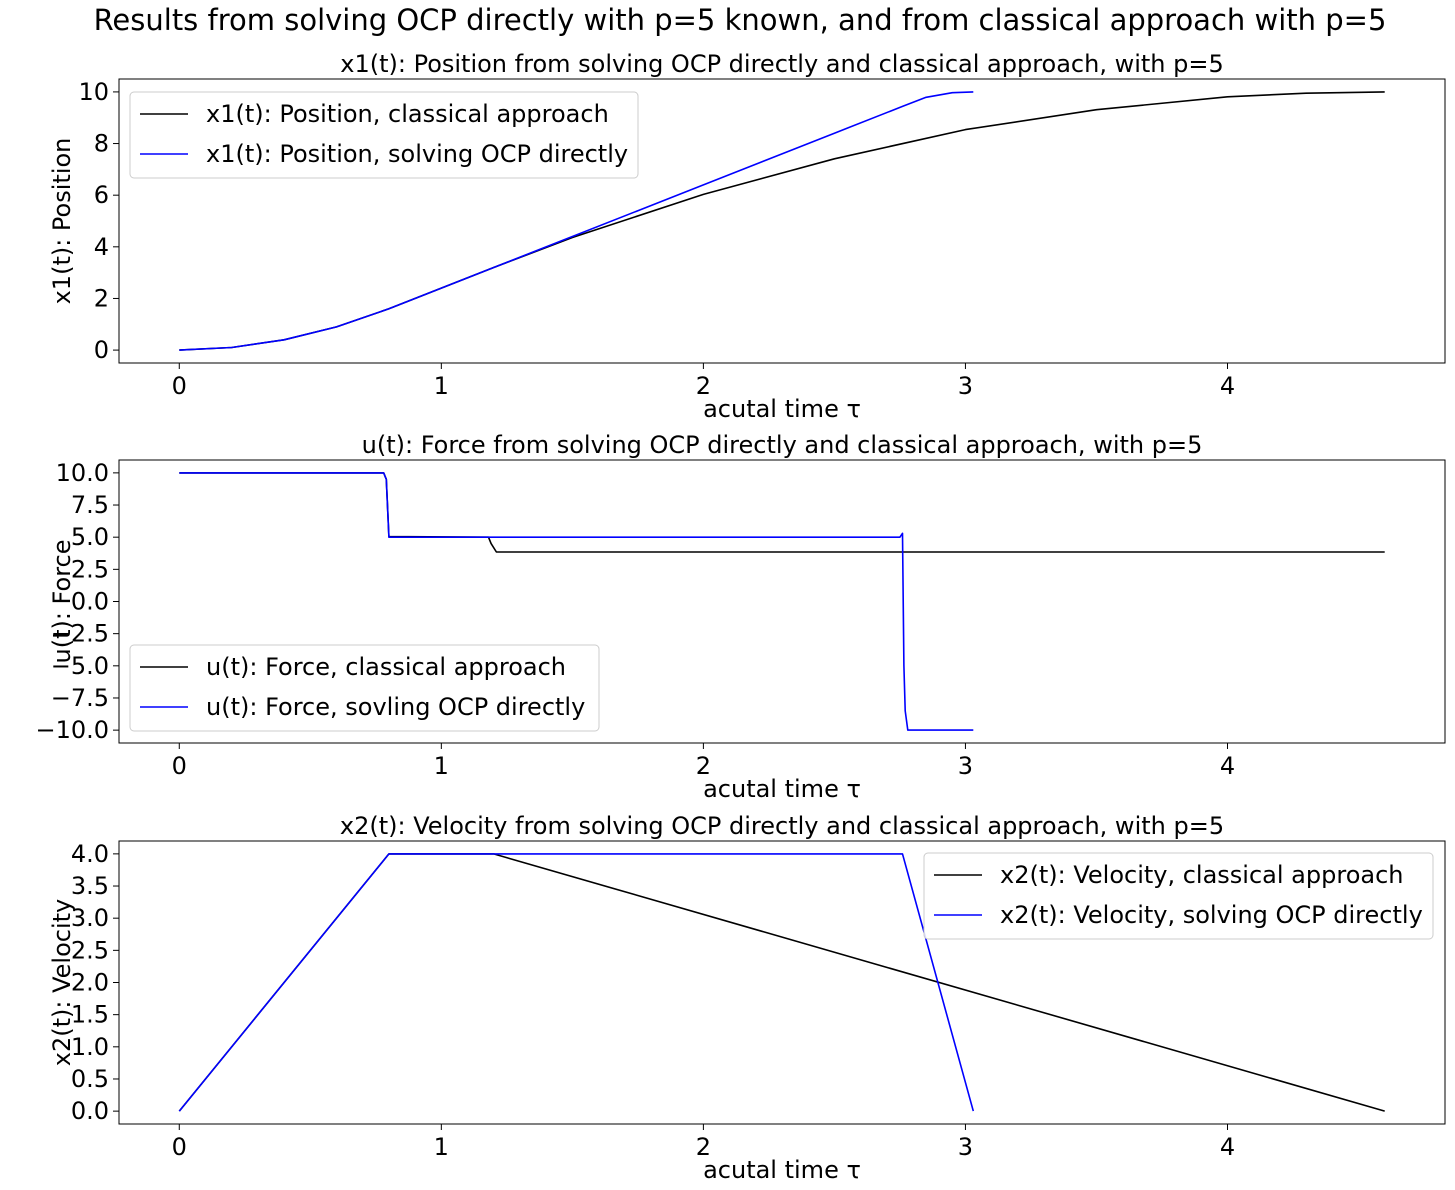  What do you see at coordinates (1211, 915) in the screenshot?
I see `legend-label: x2(t): Velocity, solving OCP directly` at bounding box center [1211, 915].